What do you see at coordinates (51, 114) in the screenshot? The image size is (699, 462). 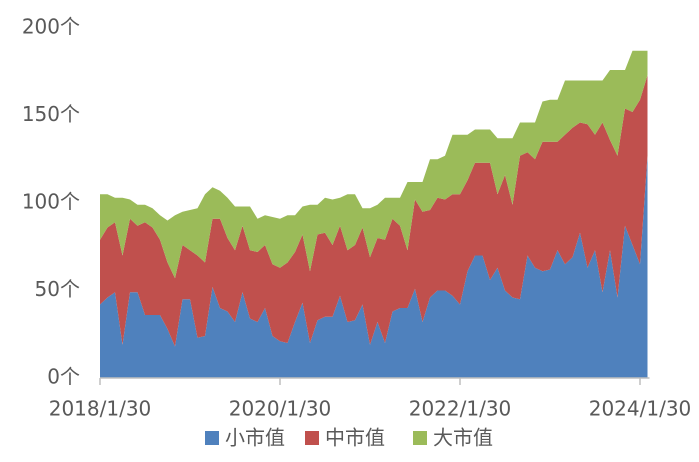 I see `y-tick-label: 150个` at bounding box center [51, 114].